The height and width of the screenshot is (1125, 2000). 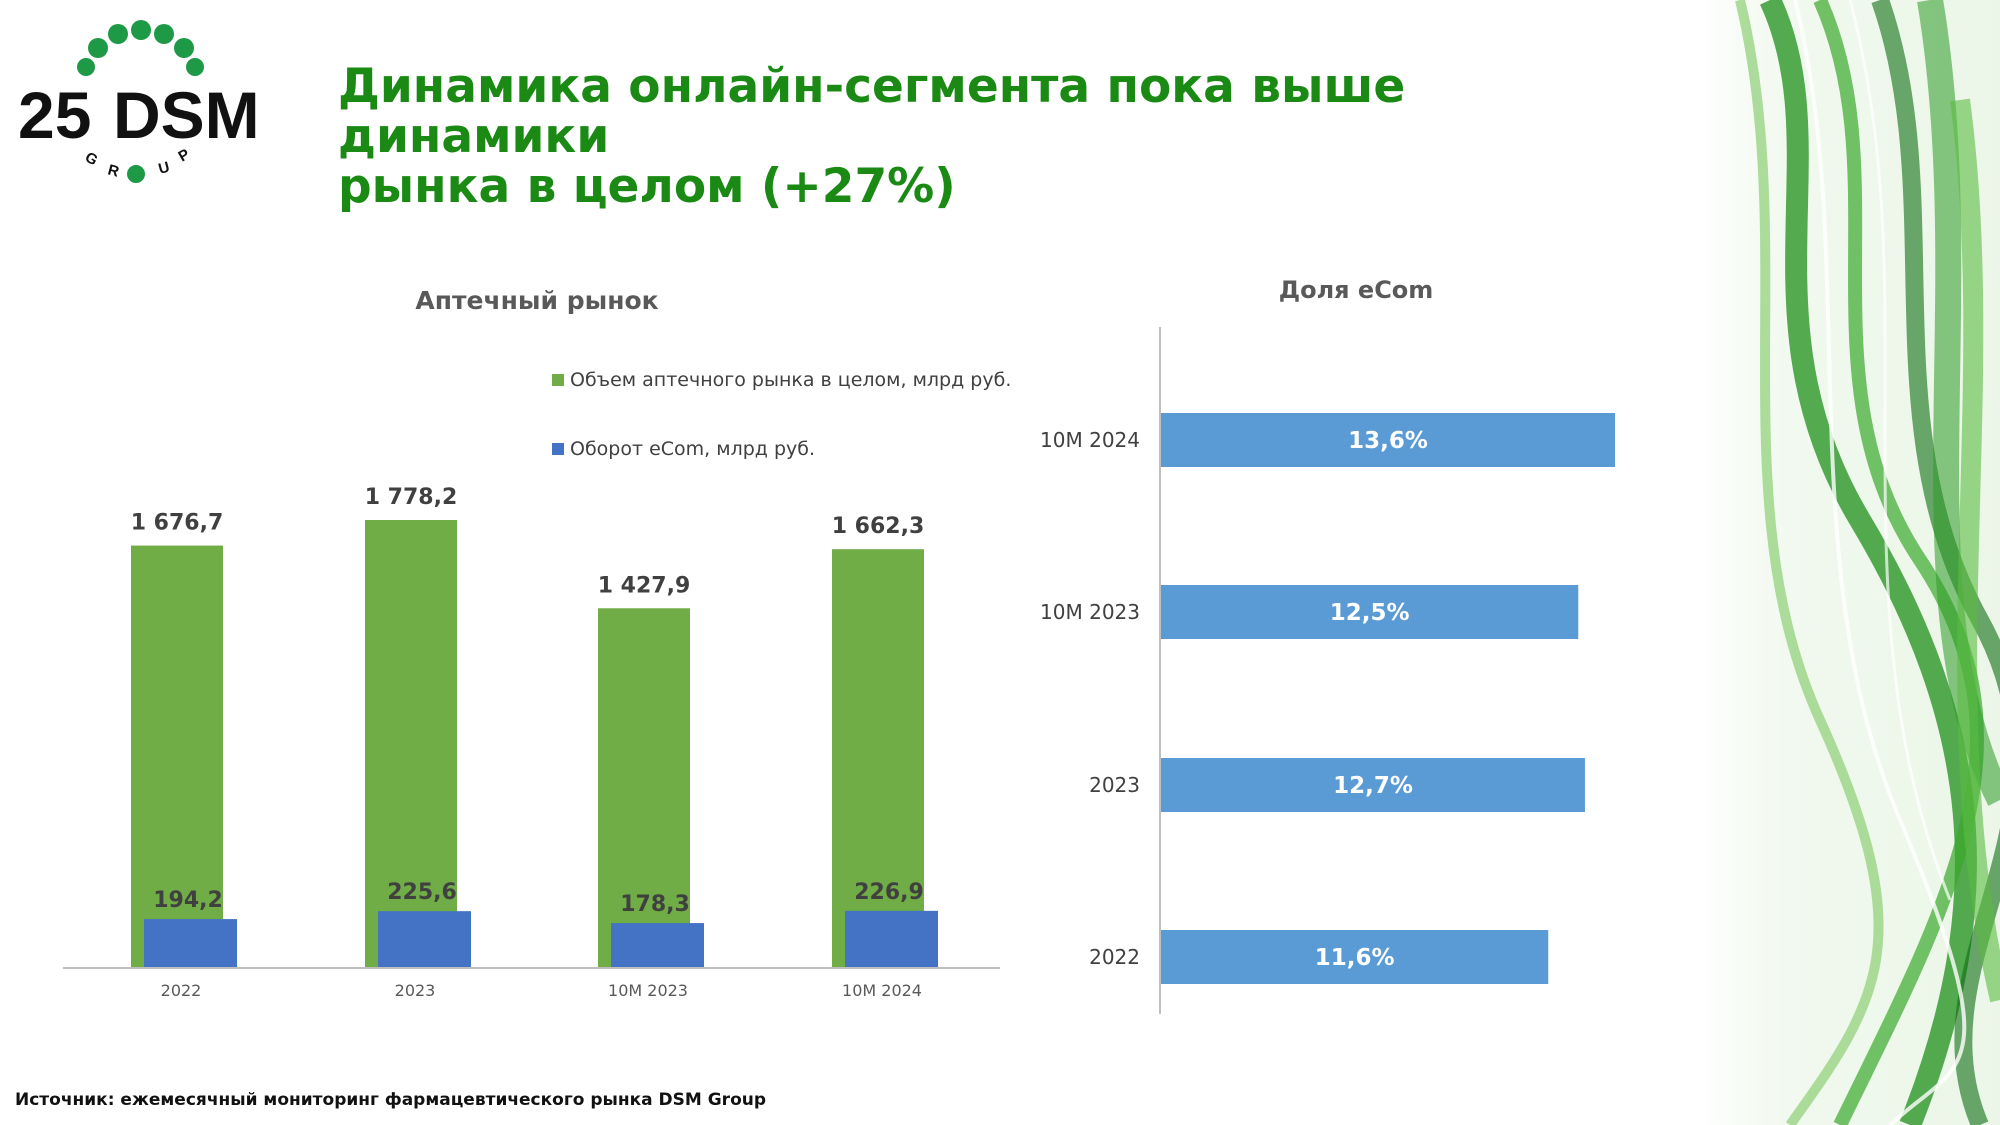 I want to click on data-label-market: 1 662,3, so click(x=878, y=526).